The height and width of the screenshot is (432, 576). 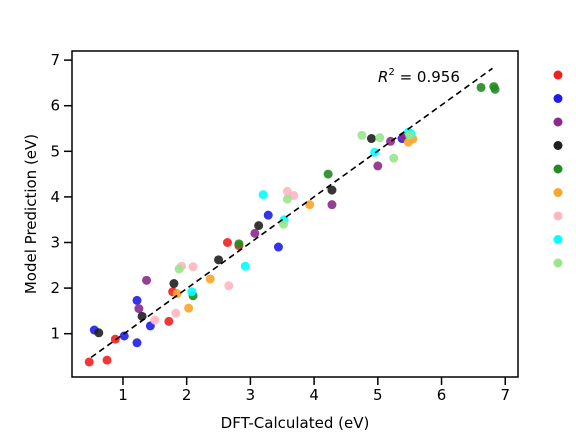 I want to click on y-tick-label: 6, so click(x=55, y=106).